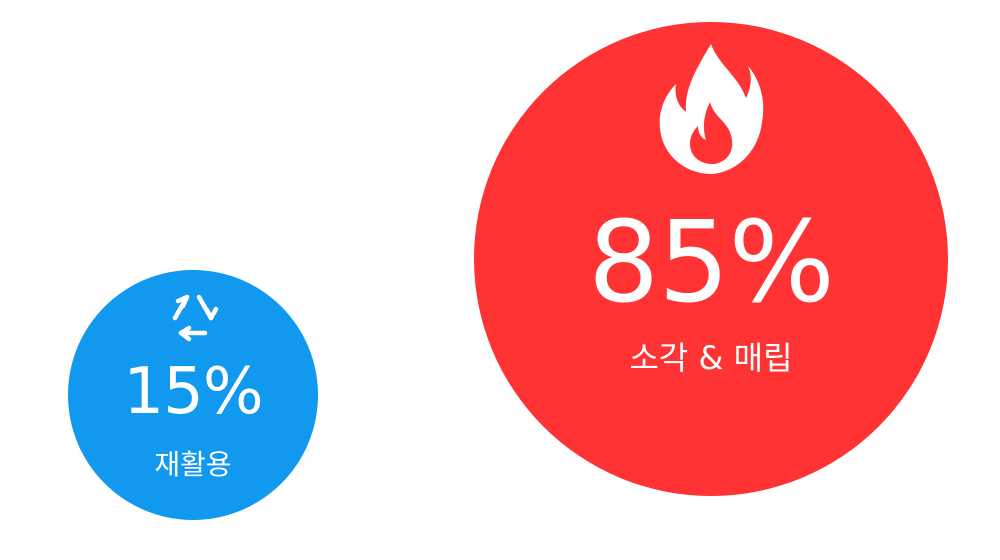 This screenshot has width=1000, height=560. What do you see at coordinates (193, 392) in the screenshot?
I see `bubble-value-recycle: 15%` at bounding box center [193, 392].